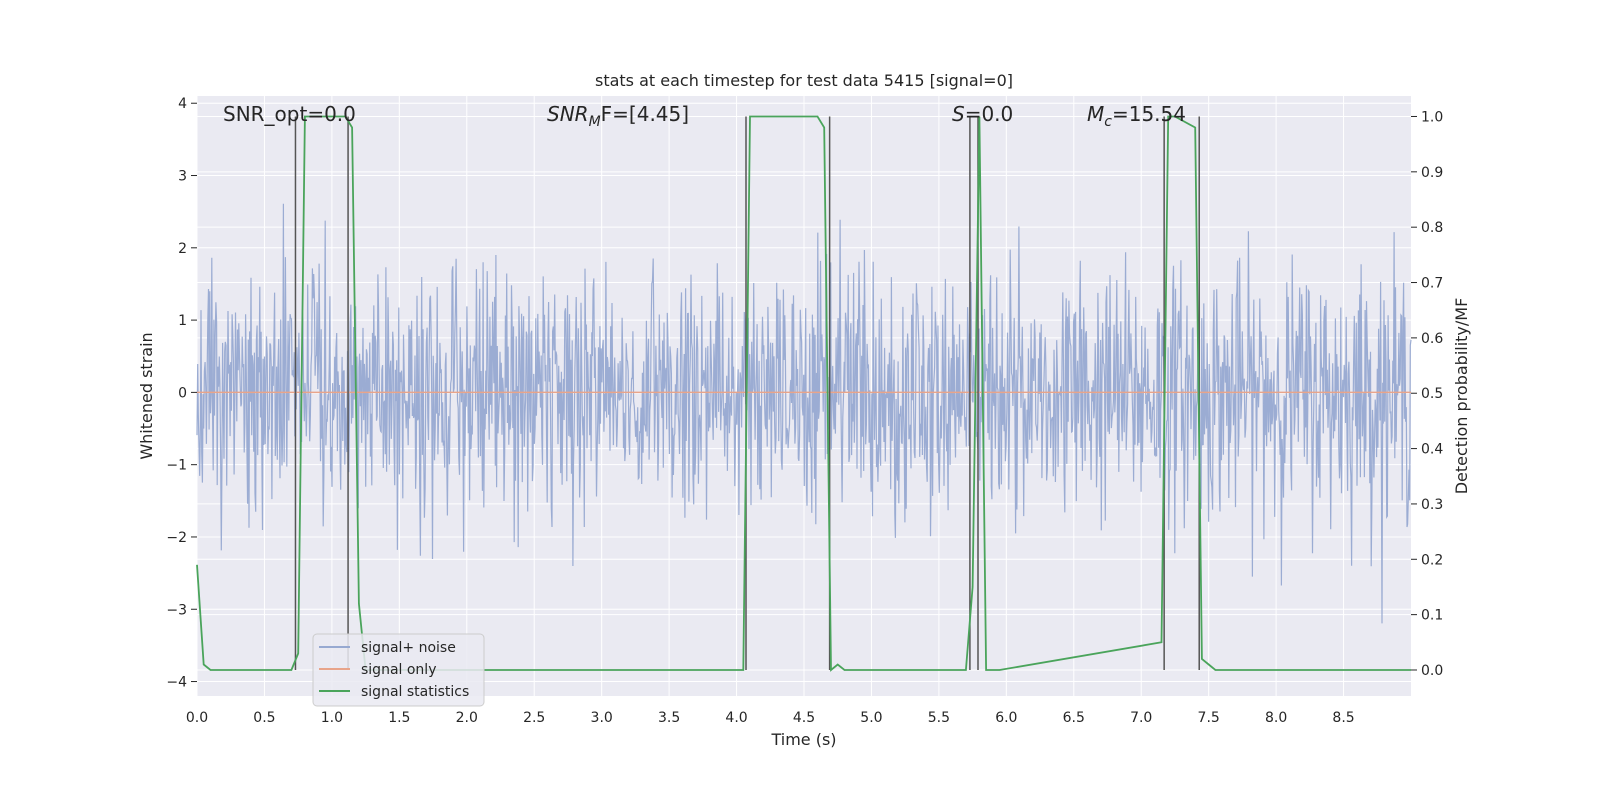 Image resolution: width=1600 pixels, height=800 pixels. I want to click on x-tick-label: 5.5, so click(939, 718).